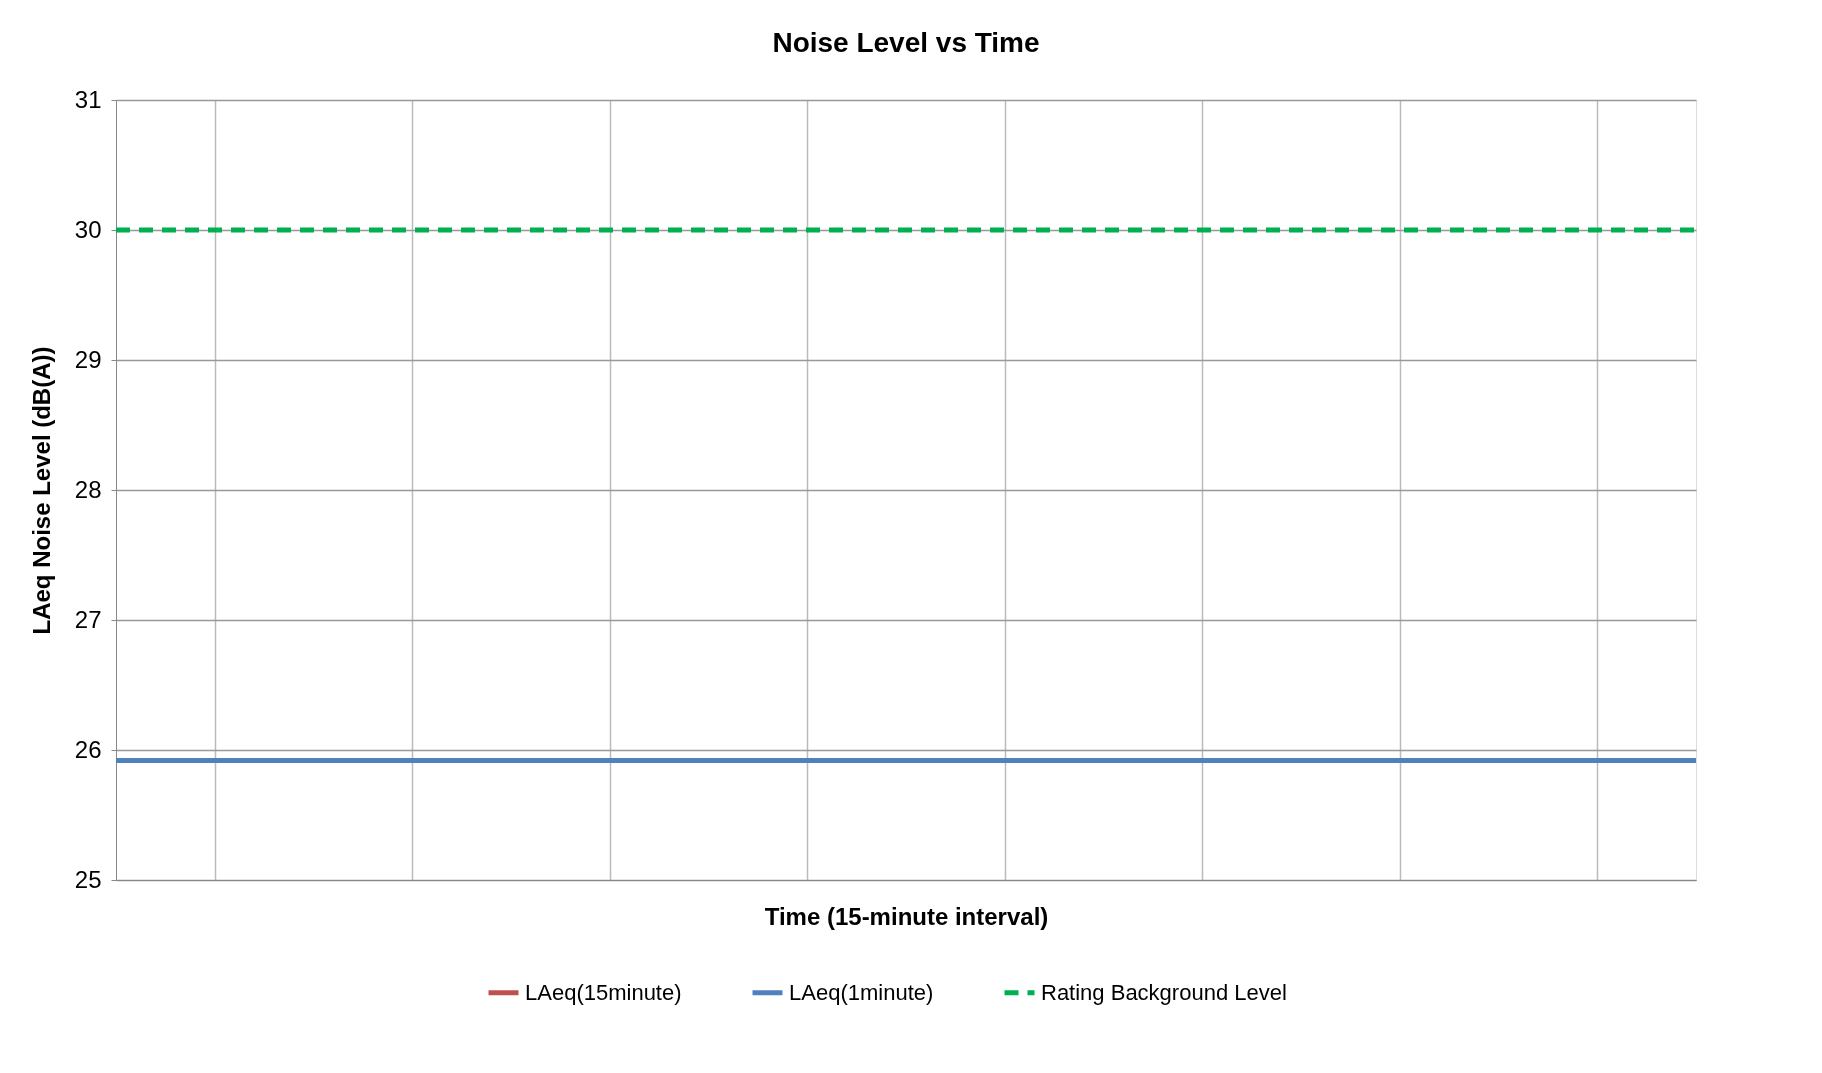  Describe the element at coordinates (906, 42) in the screenshot. I see `chart-title: Noise Level vs Time` at that location.